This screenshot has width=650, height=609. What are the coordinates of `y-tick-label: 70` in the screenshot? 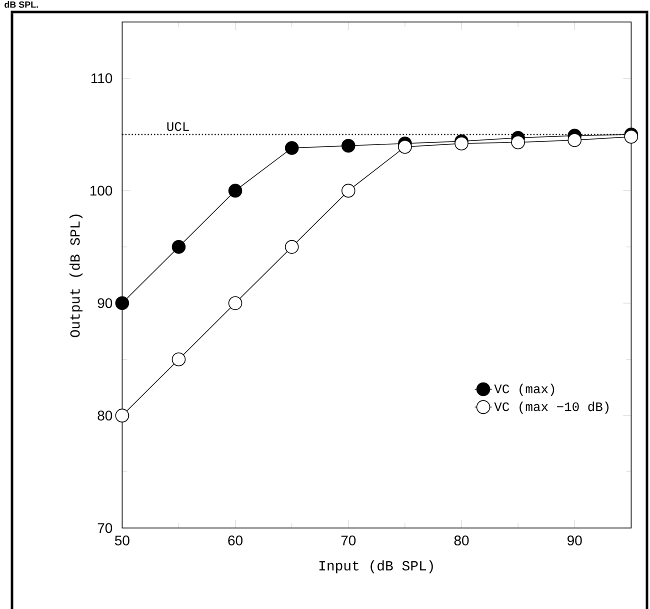 It's located at (105, 528).